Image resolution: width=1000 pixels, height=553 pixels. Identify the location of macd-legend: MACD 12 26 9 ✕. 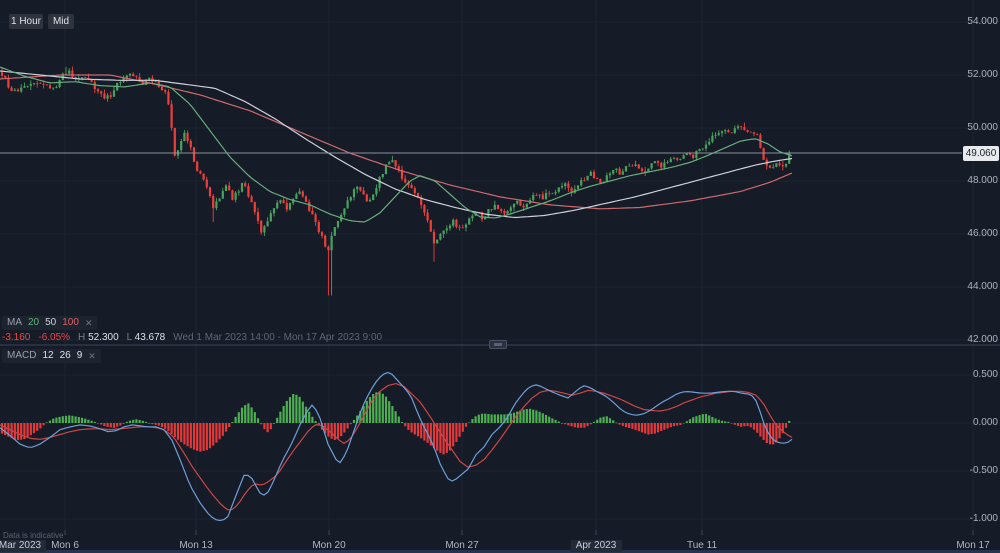
(51, 356).